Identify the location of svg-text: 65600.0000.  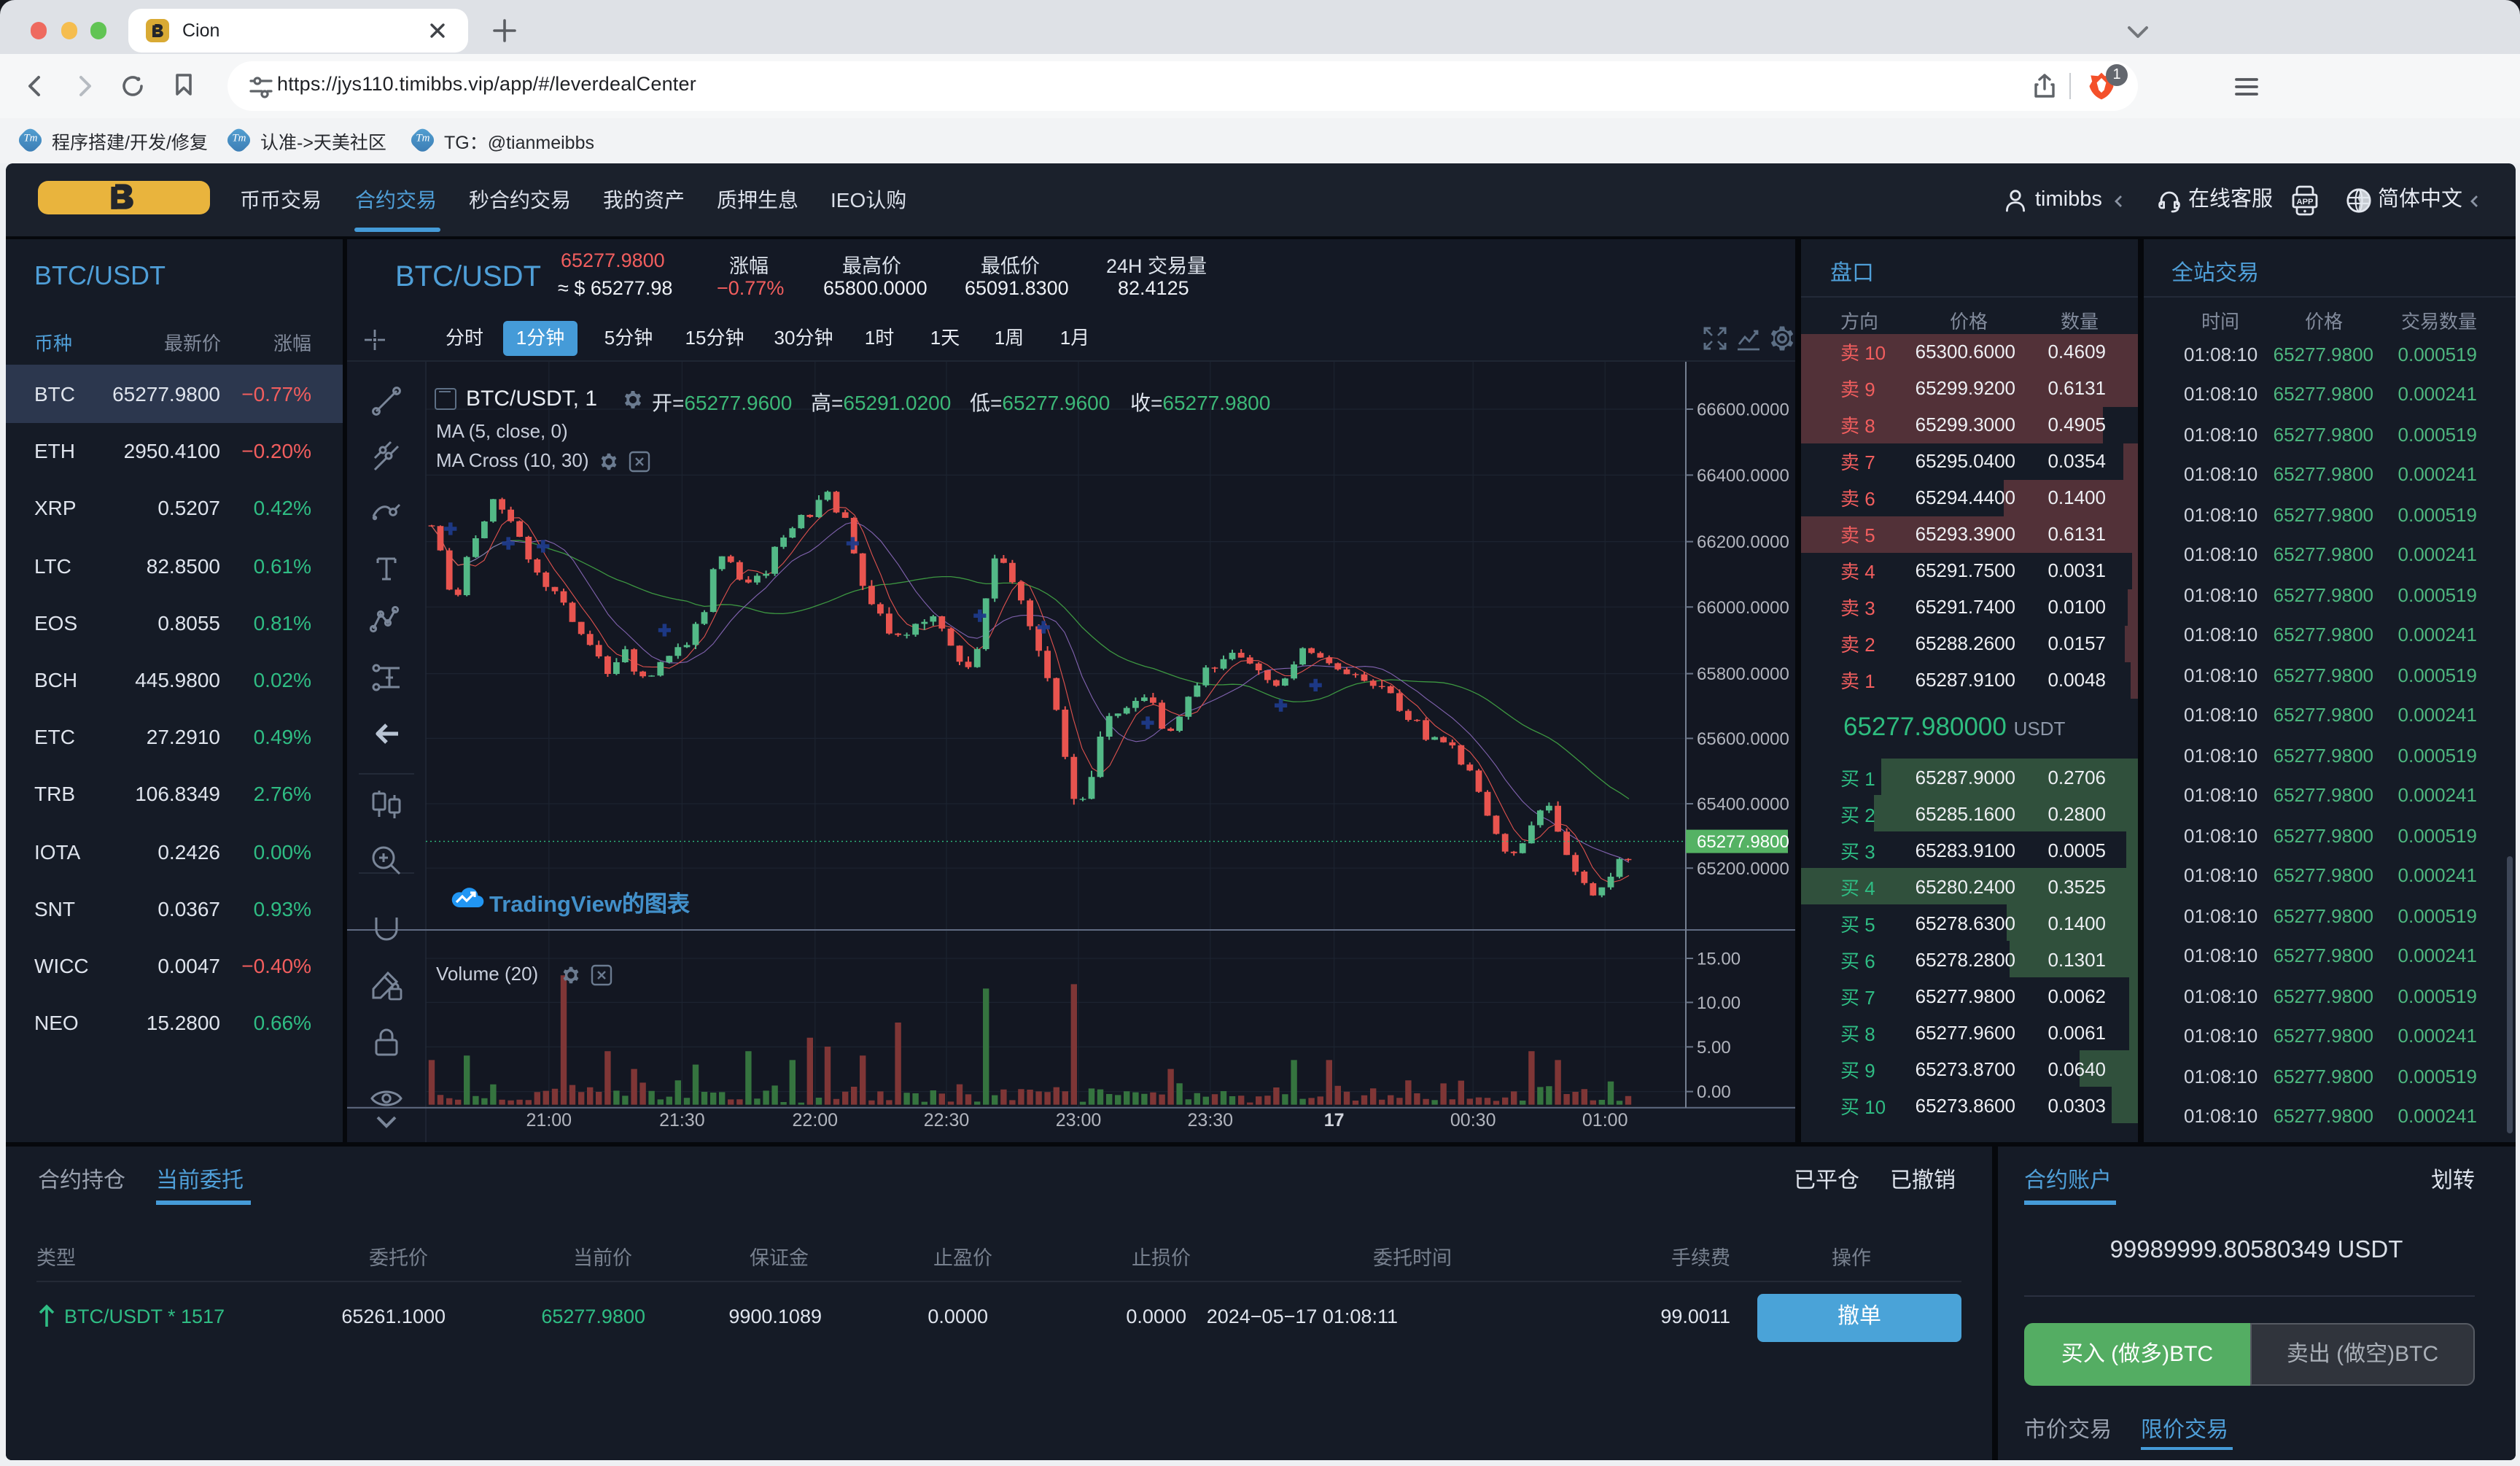
(1742, 738).